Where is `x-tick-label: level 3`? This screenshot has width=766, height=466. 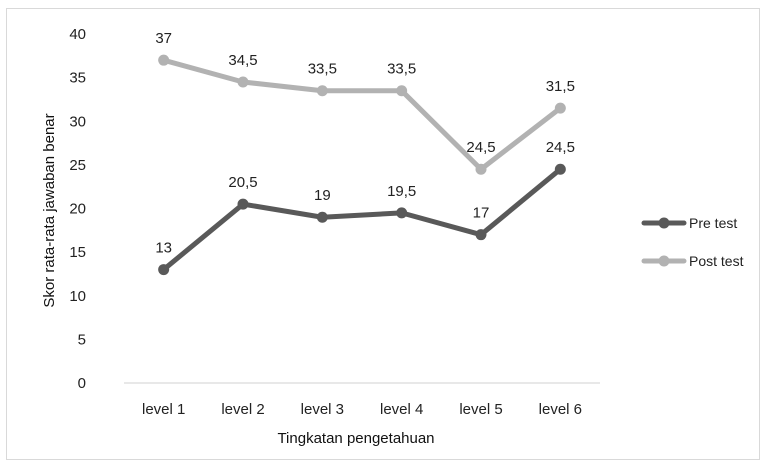
x-tick-label: level 3 is located at coordinates (322, 409).